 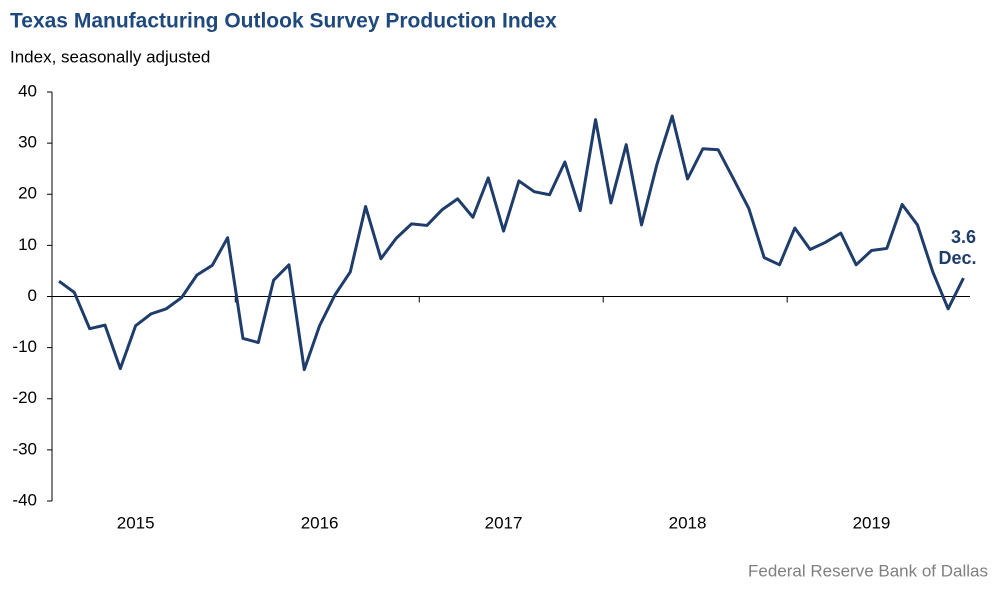 What do you see at coordinates (320, 522) in the screenshot?
I see `x-tick-label: 2016` at bounding box center [320, 522].